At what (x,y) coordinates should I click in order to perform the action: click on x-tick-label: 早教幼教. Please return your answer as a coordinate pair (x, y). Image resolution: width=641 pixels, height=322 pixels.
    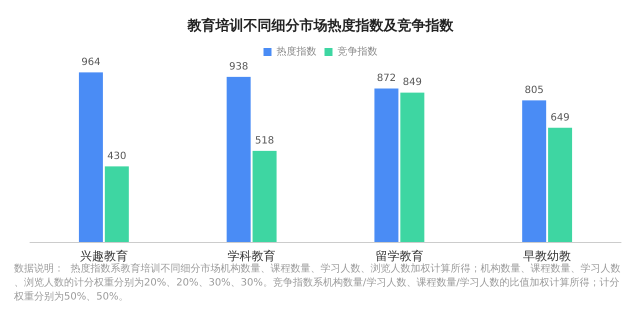
    Looking at the image, I should click on (547, 256).